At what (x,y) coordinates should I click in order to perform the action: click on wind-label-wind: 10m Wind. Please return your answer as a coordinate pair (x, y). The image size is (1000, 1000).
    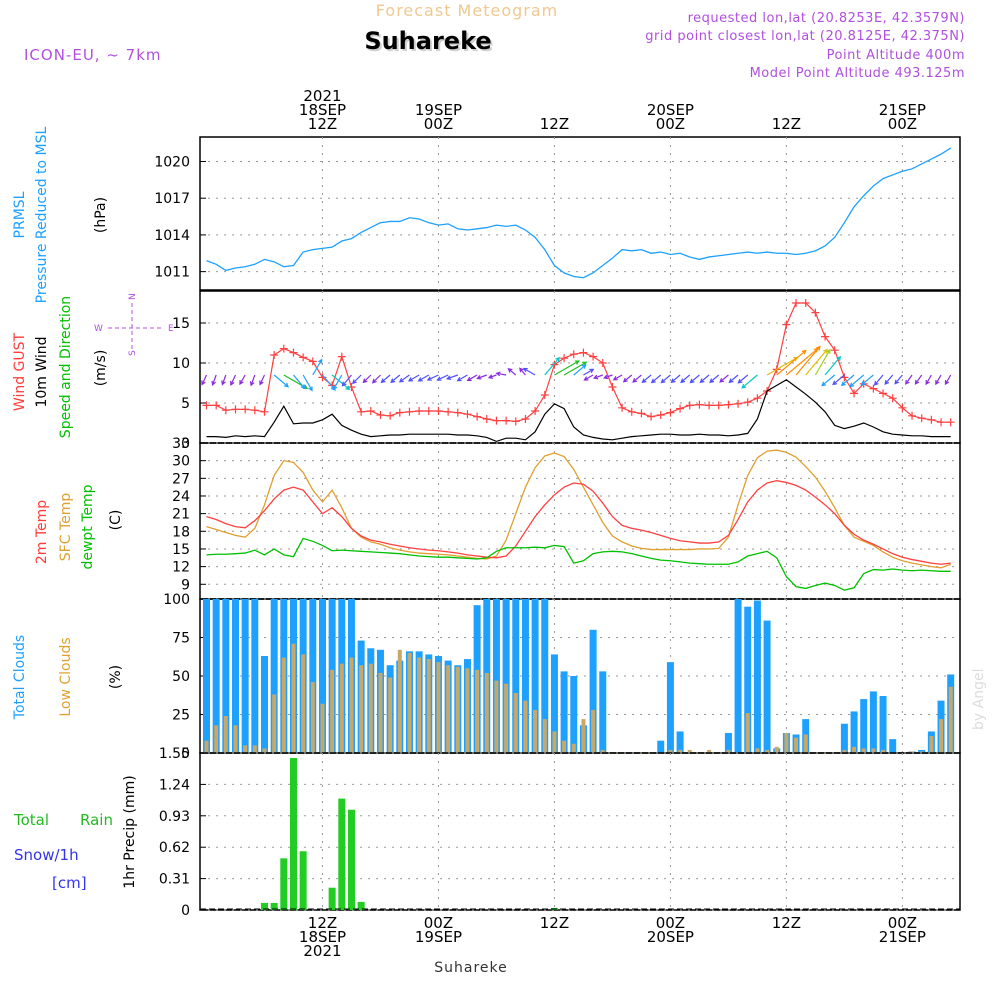
    Looking at the image, I should click on (42, 371).